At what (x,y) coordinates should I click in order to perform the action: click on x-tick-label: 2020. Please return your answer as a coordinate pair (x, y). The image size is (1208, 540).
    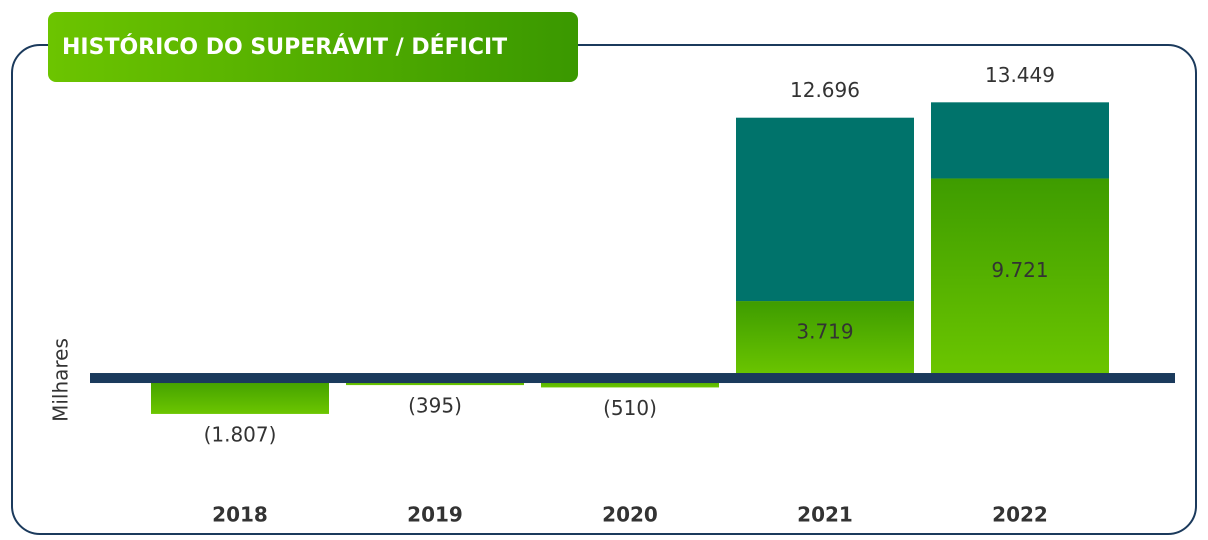
    Looking at the image, I should click on (630, 515).